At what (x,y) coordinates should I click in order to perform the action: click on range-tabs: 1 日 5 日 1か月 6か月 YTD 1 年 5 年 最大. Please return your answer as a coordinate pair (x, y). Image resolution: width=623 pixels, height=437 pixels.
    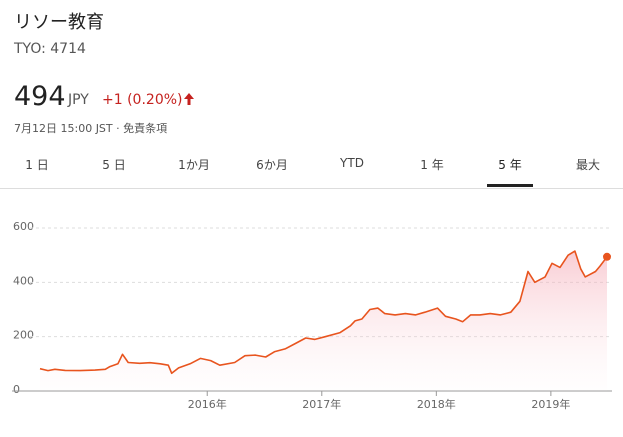
    Looking at the image, I should click on (311, 169).